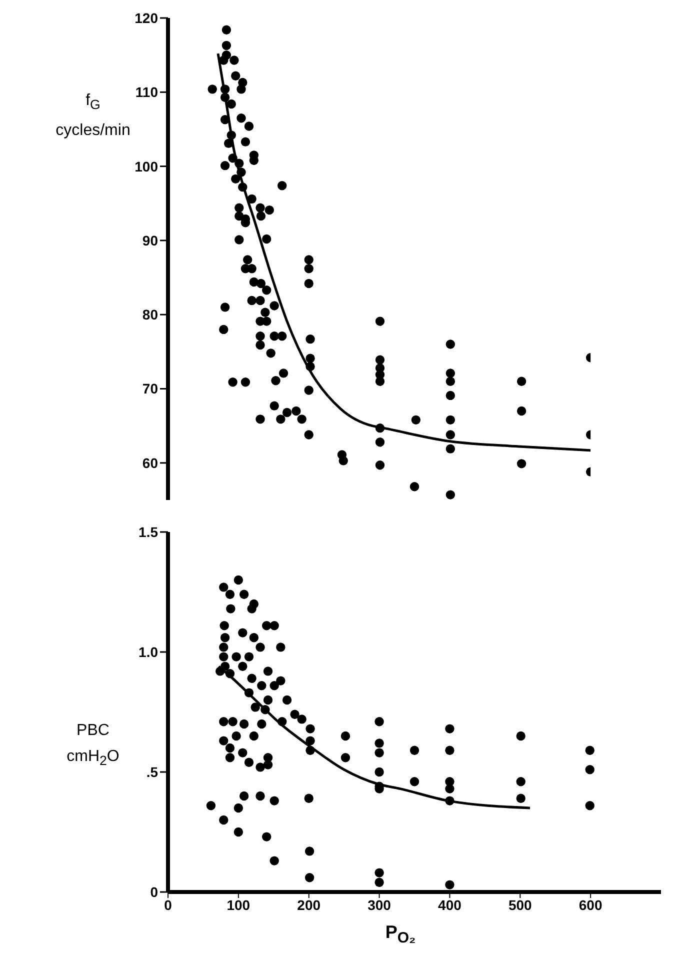 This screenshot has width=681, height=961. Describe the element at coordinates (146, 18) in the screenshot. I see `y-tick-label: 120` at that location.